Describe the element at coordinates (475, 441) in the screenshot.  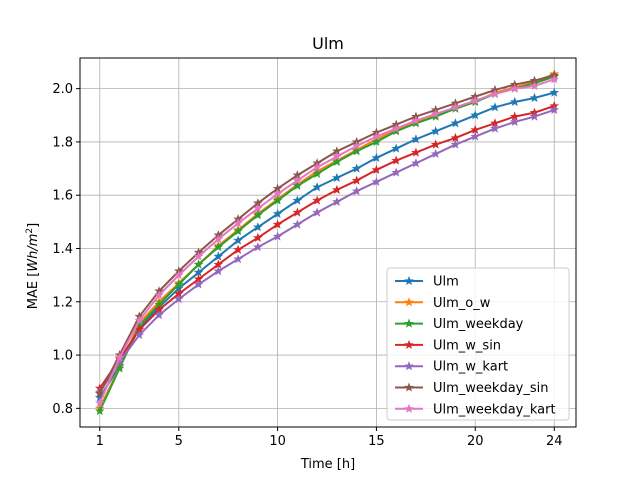
I see `x-tick-label: 20` at that location.